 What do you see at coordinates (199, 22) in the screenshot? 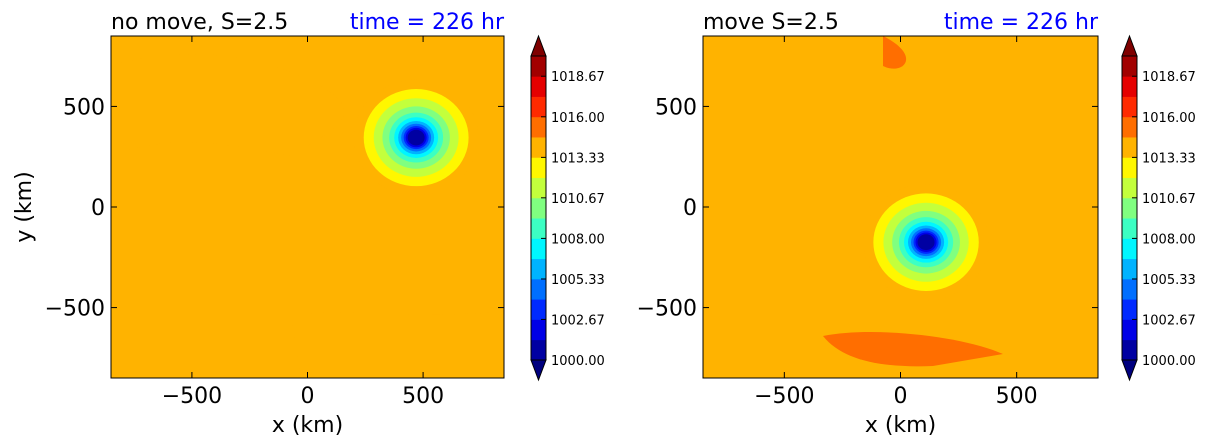
I see `chart-title: no move, S=2.5` at bounding box center [199, 22].